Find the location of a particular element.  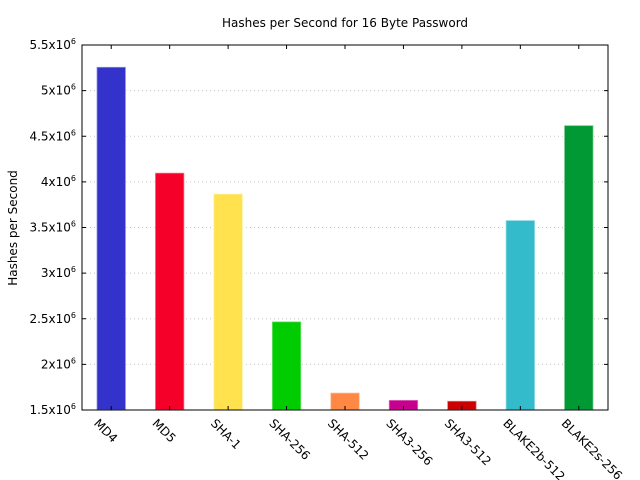

x-tick-label: MD4 is located at coordinates (105, 430).